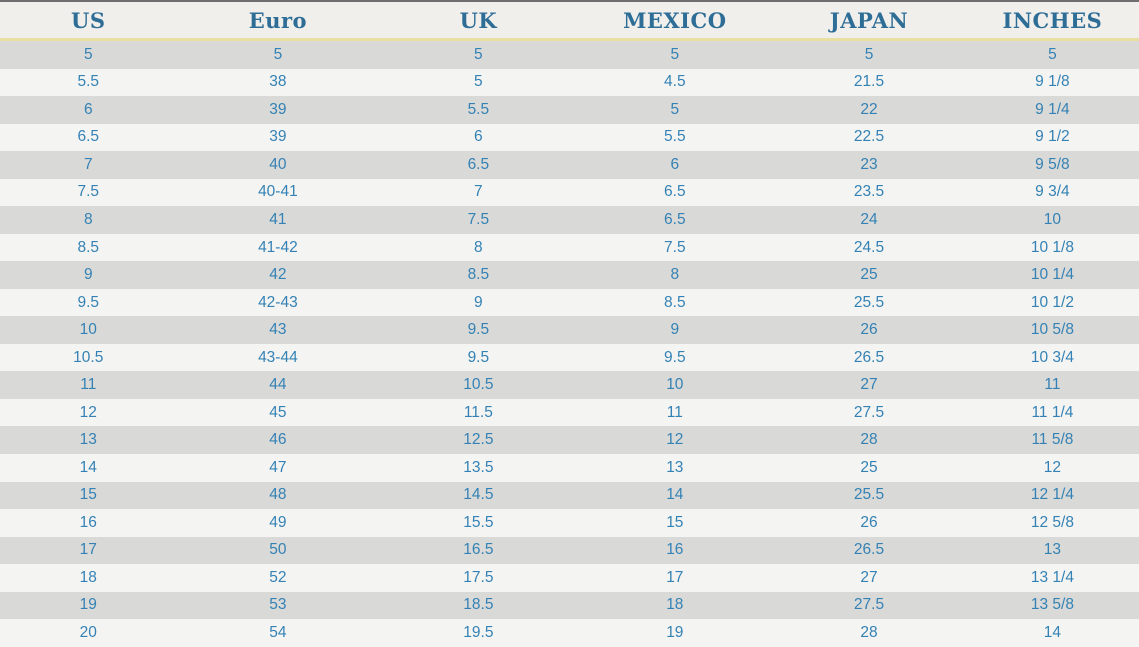 This screenshot has width=1139, height=647. Describe the element at coordinates (675, 605) in the screenshot. I see `cell: 18` at that location.